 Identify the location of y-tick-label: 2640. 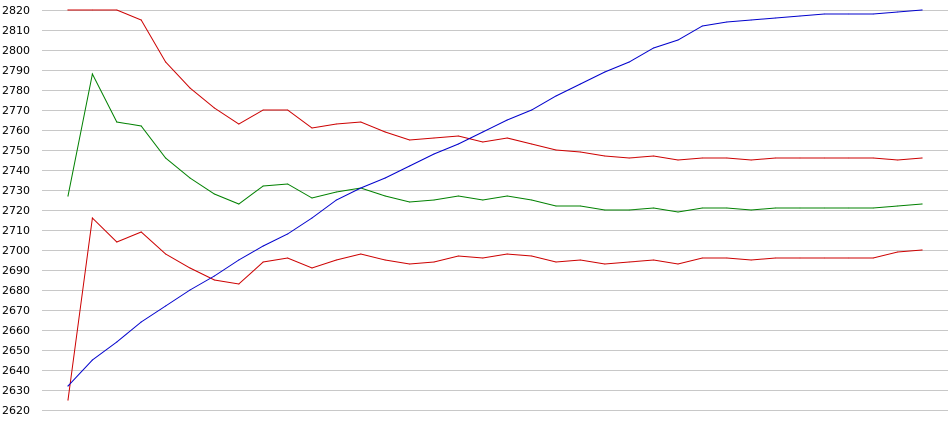
(16, 370).